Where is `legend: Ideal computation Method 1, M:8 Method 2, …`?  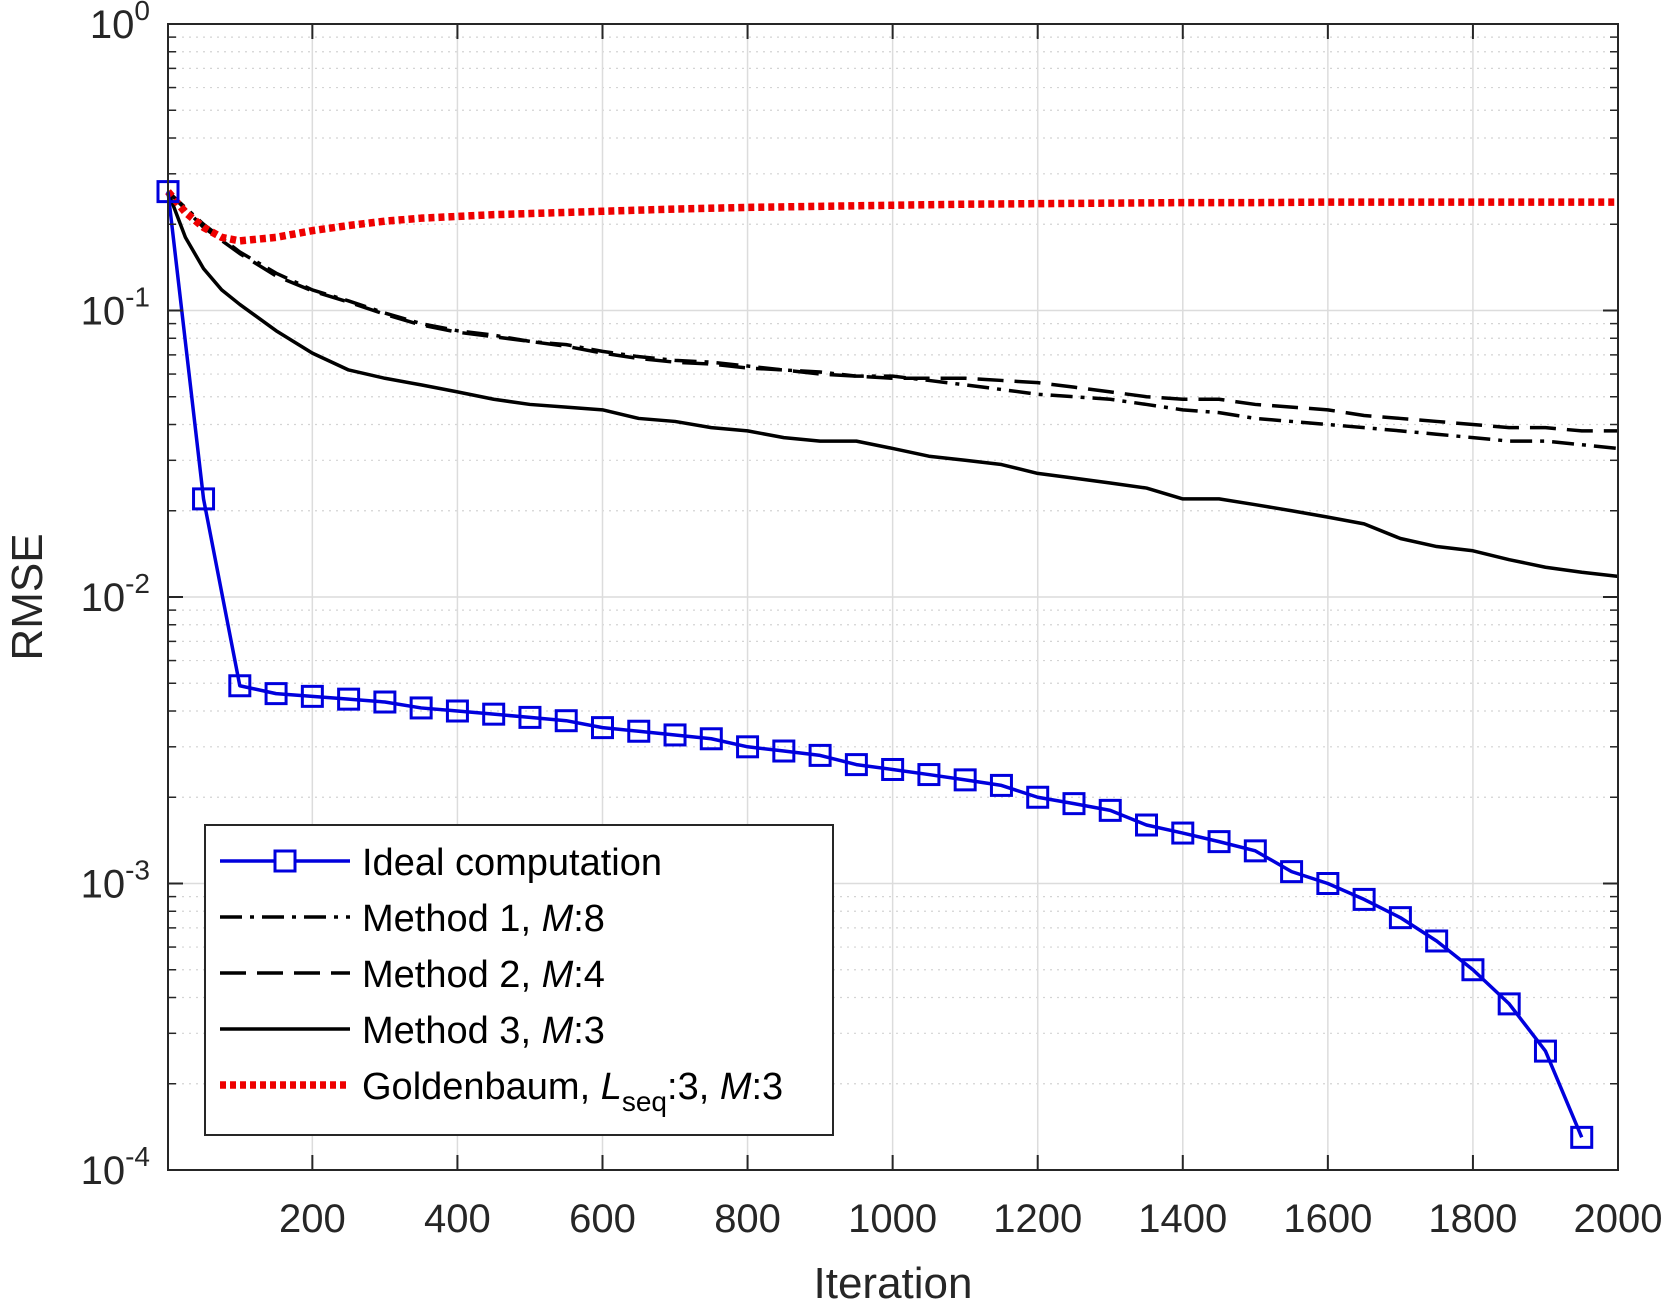
legend: Ideal computation Method 1, M:8 Method 2, … is located at coordinates (519, 980).